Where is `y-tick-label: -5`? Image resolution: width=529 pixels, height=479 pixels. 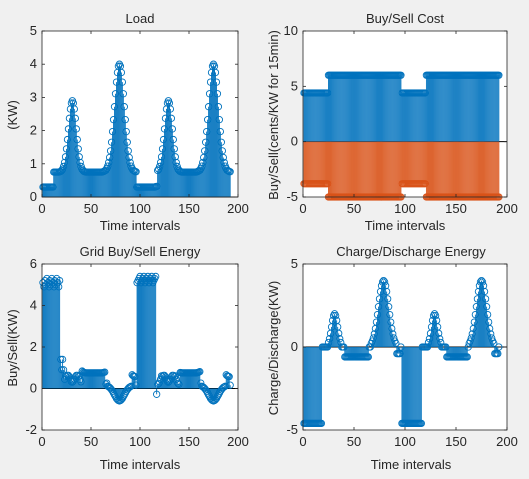
y-tick-label: -5 is located at coordinates (292, 196).